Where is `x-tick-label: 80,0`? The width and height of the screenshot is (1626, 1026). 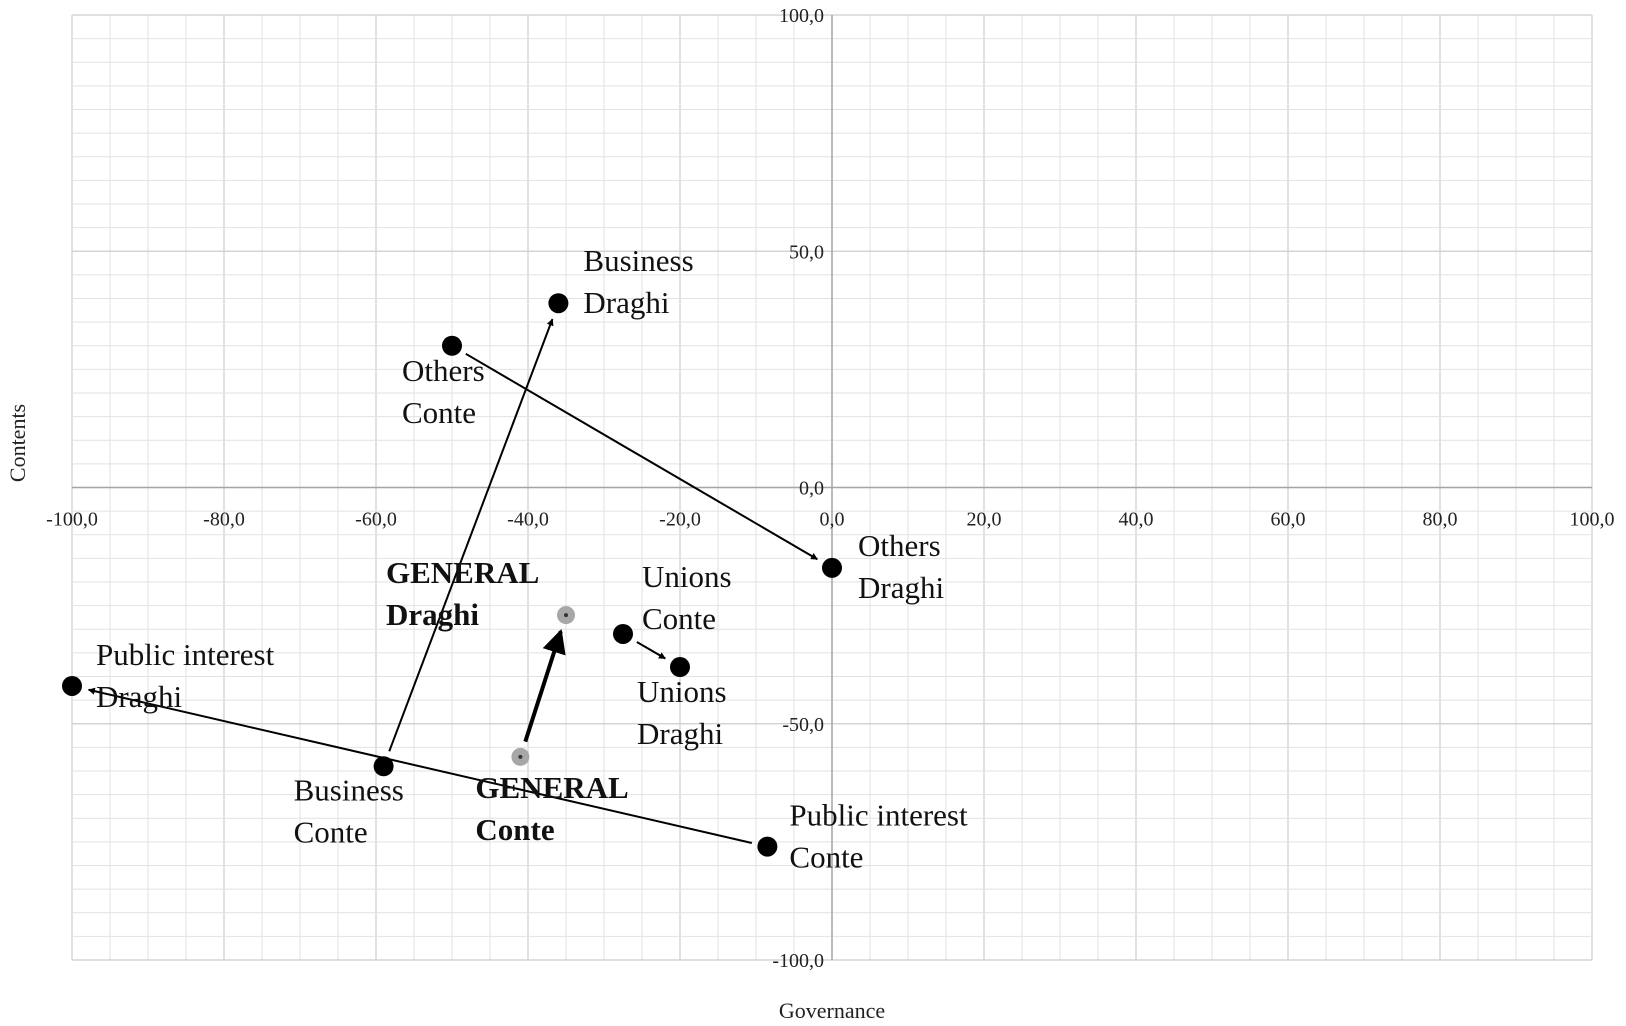
x-tick-label: 80,0 is located at coordinates (1440, 520).